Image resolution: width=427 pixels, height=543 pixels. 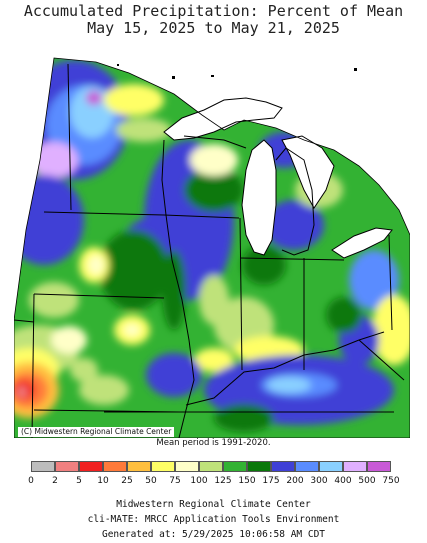 I want to click on legend-tick-label: 500, so click(x=367, y=481).